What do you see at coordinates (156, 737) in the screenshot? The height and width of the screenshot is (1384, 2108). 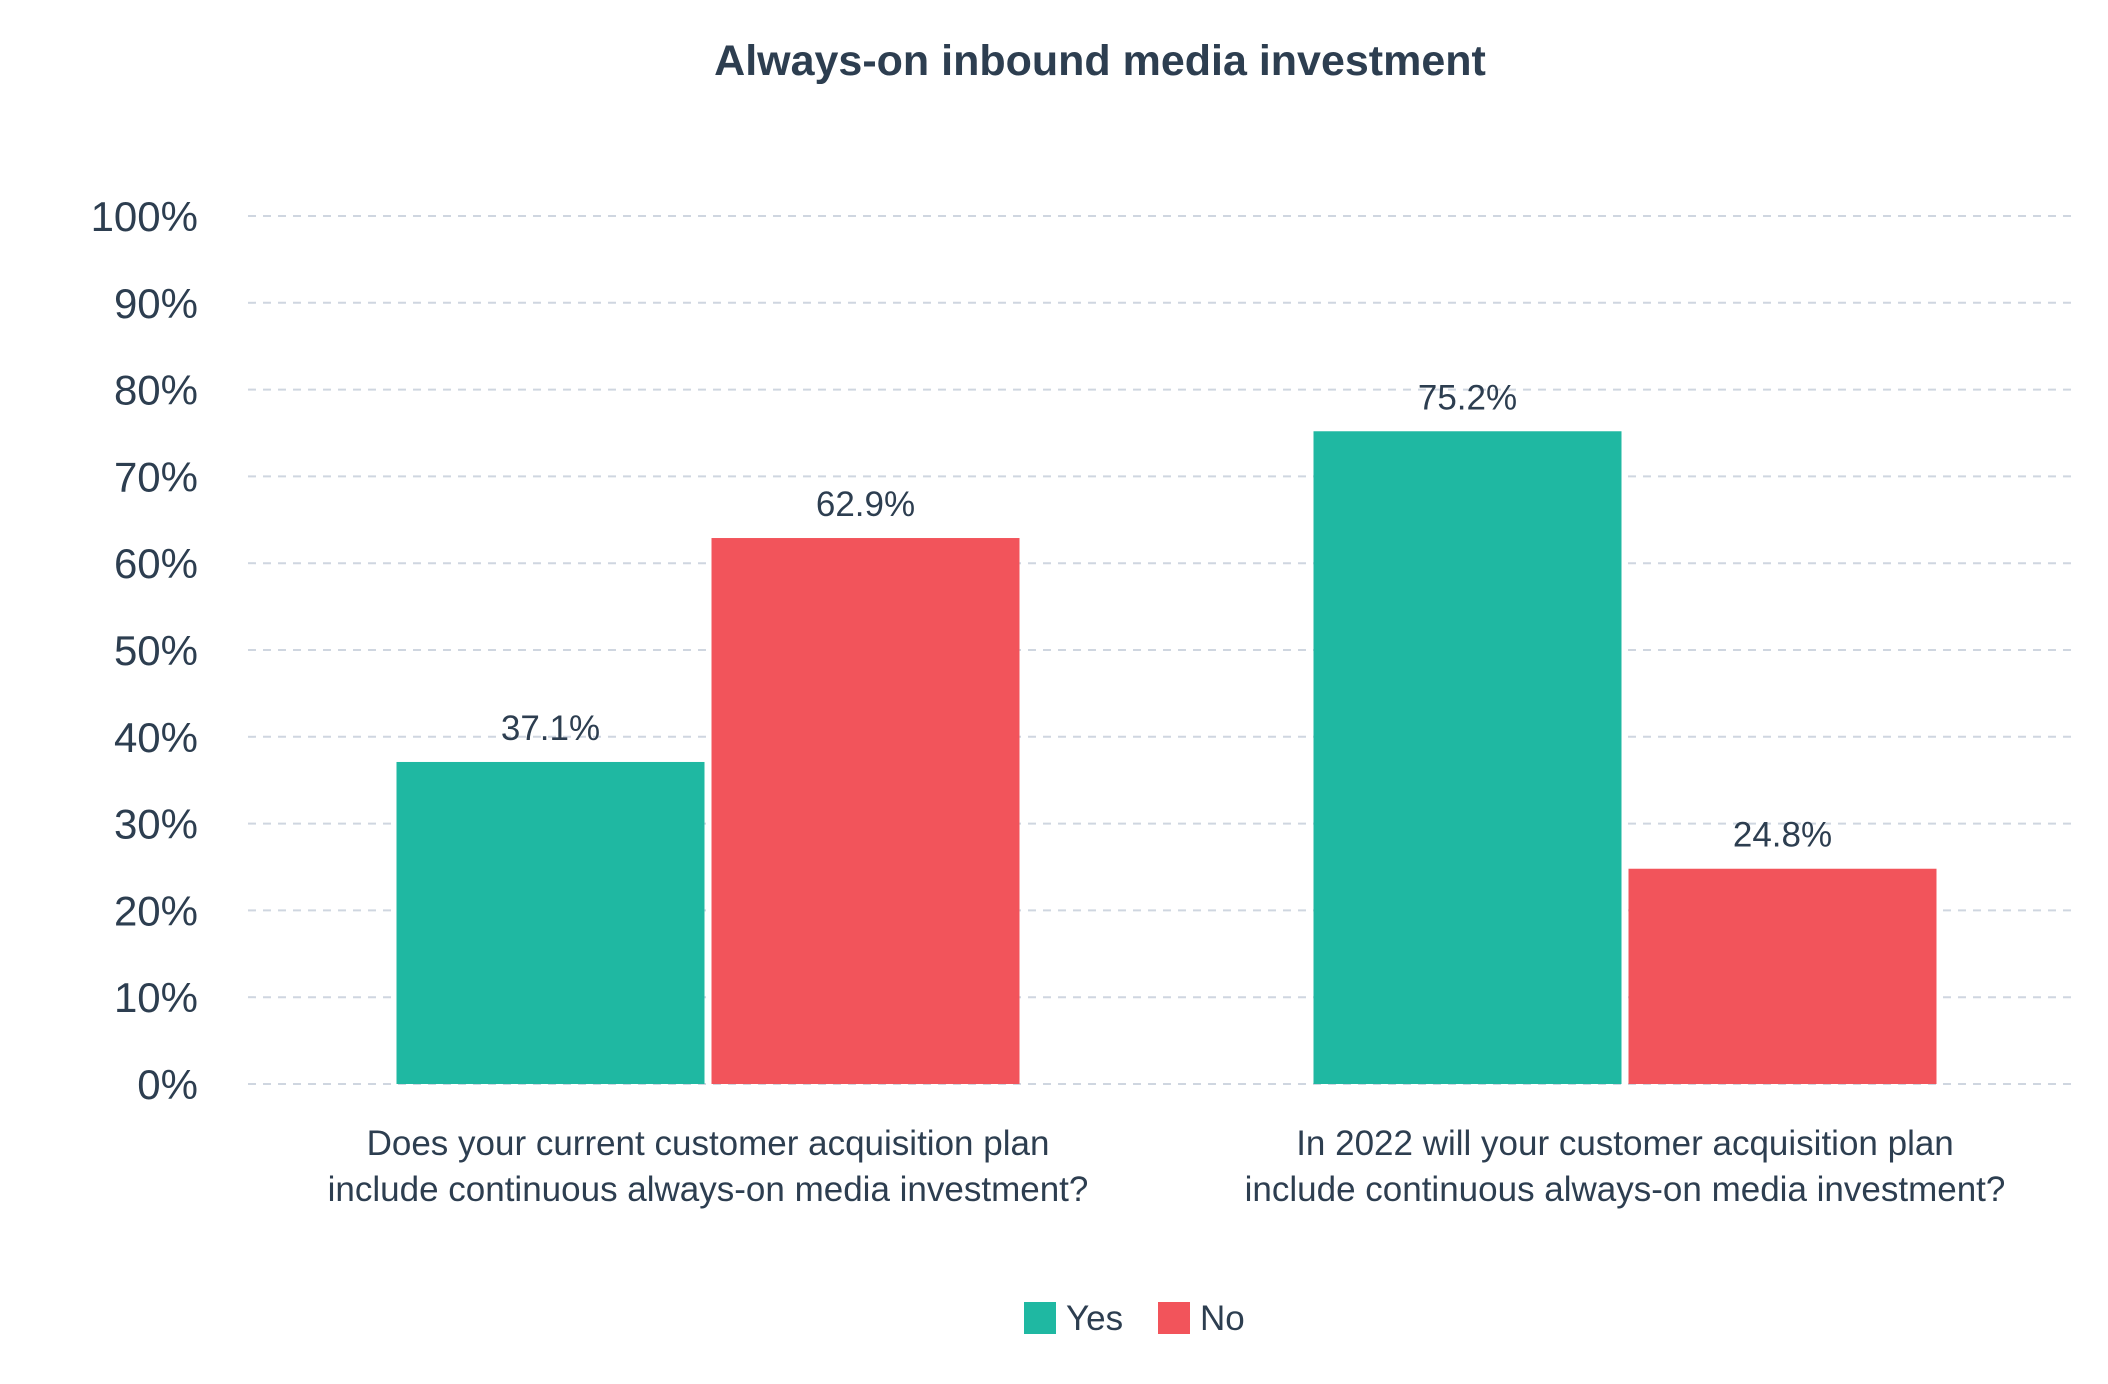 I see `y-tick-label: 40%` at bounding box center [156, 737].